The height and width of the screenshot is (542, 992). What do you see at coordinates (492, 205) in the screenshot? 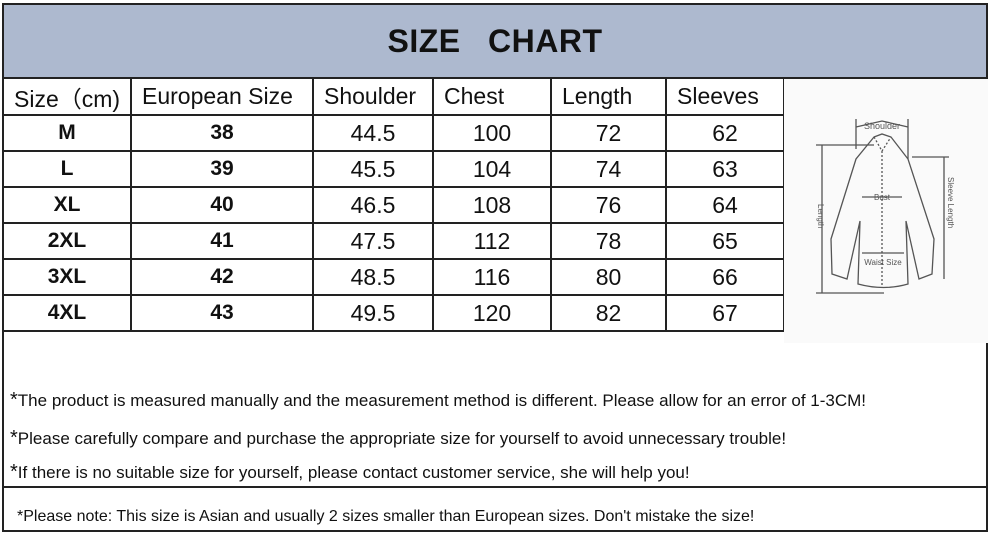
I see `cell-chest: 108` at bounding box center [492, 205].